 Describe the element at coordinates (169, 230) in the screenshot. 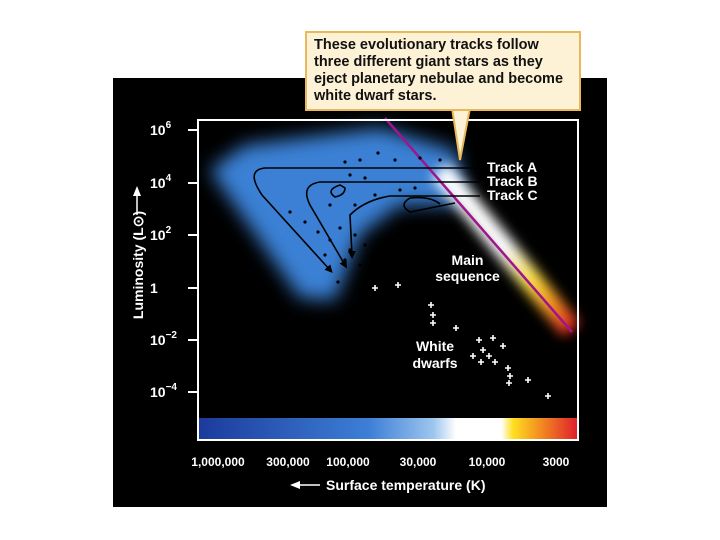

I see `y-tick-exponent: 2` at that location.